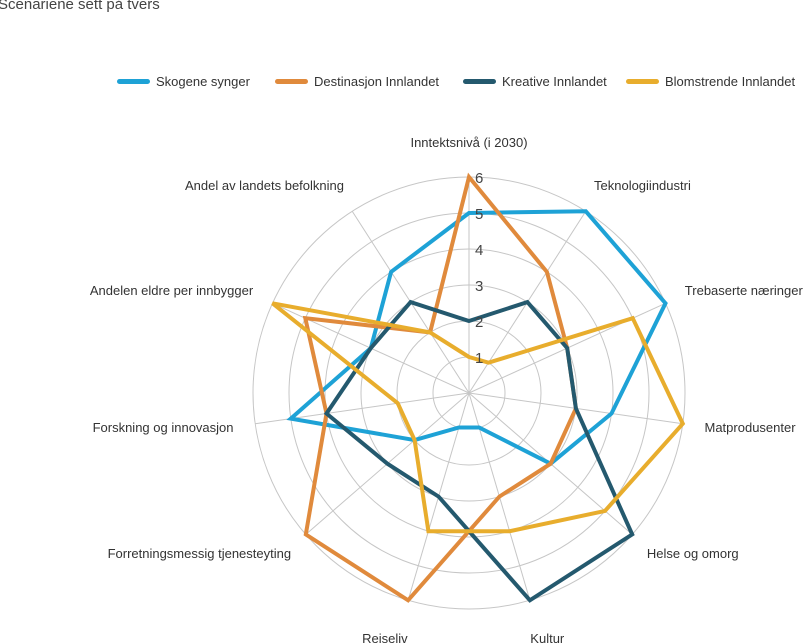 Image resolution: width=812 pixels, height=643 pixels. I want to click on tick-label: 4, so click(479, 250).